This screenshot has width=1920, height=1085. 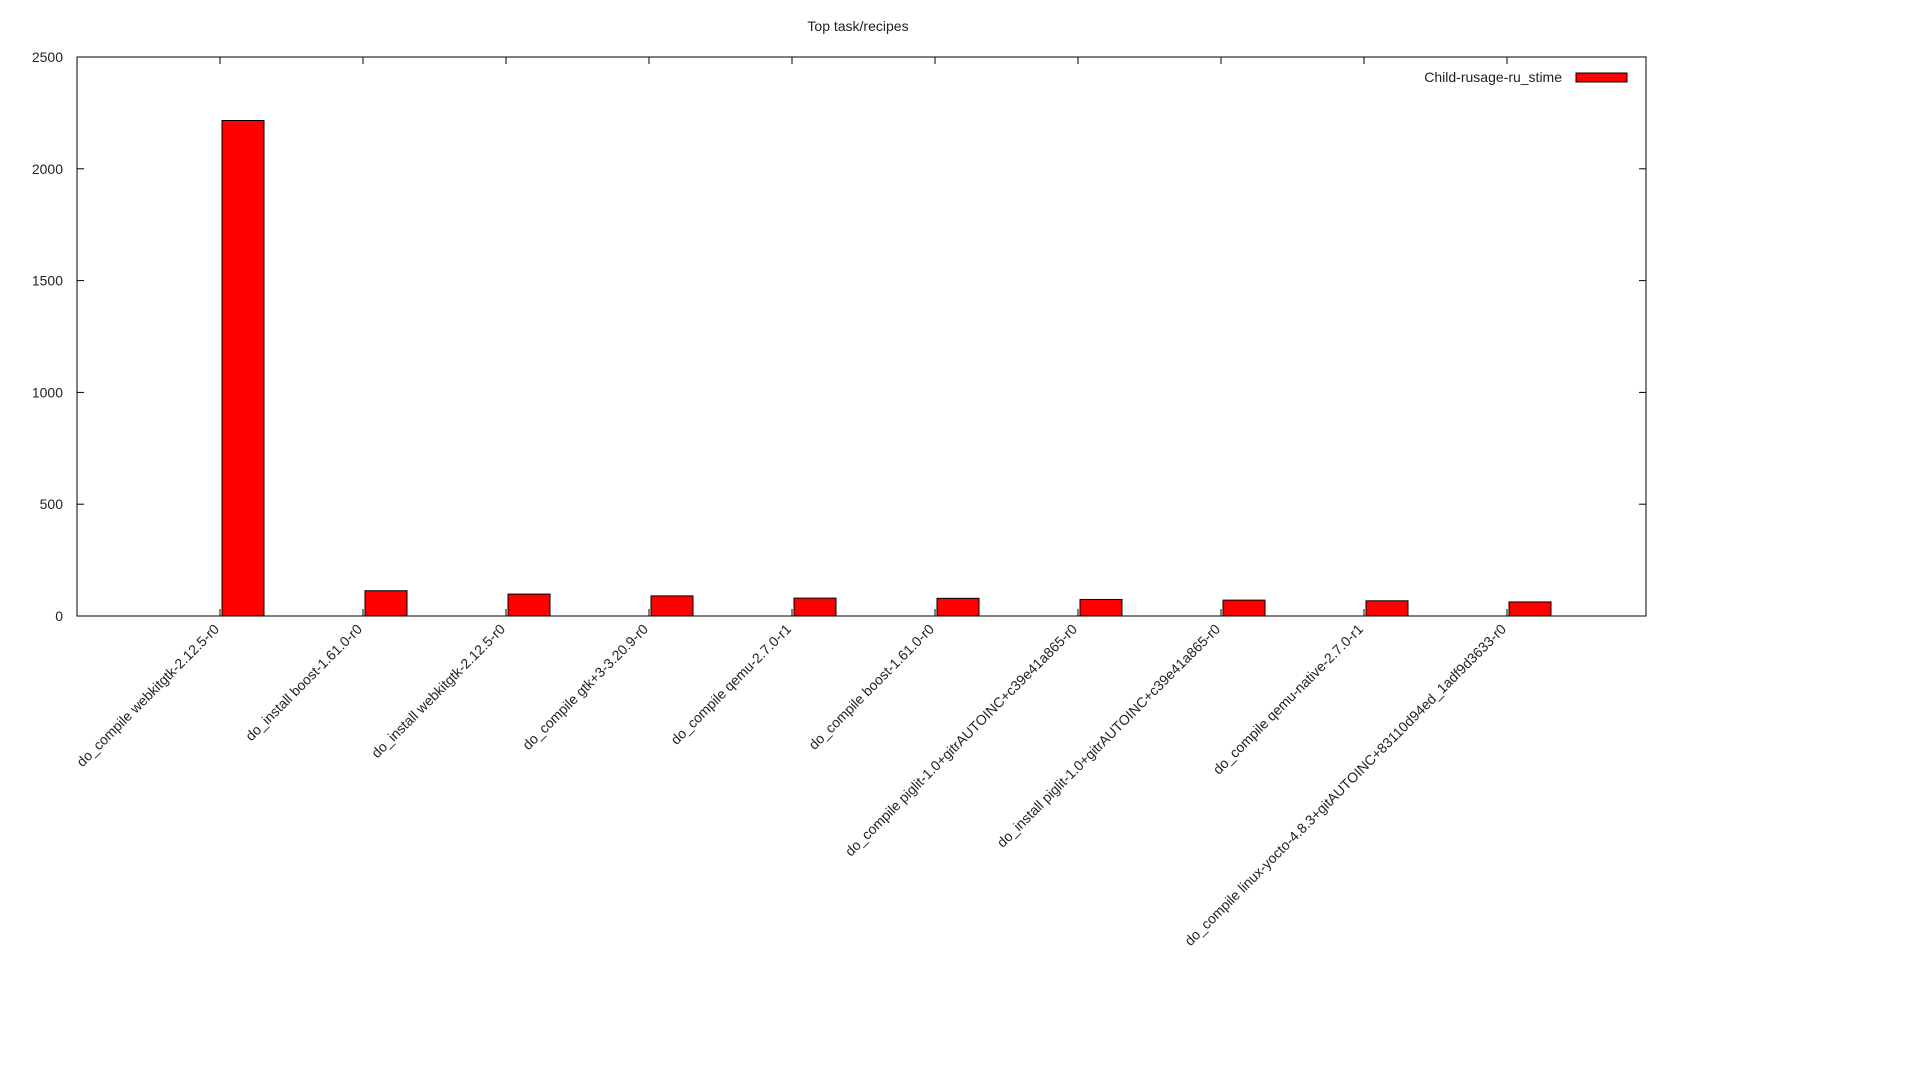 I want to click on y-tick-label: 2000, so click(x=47, y=169).